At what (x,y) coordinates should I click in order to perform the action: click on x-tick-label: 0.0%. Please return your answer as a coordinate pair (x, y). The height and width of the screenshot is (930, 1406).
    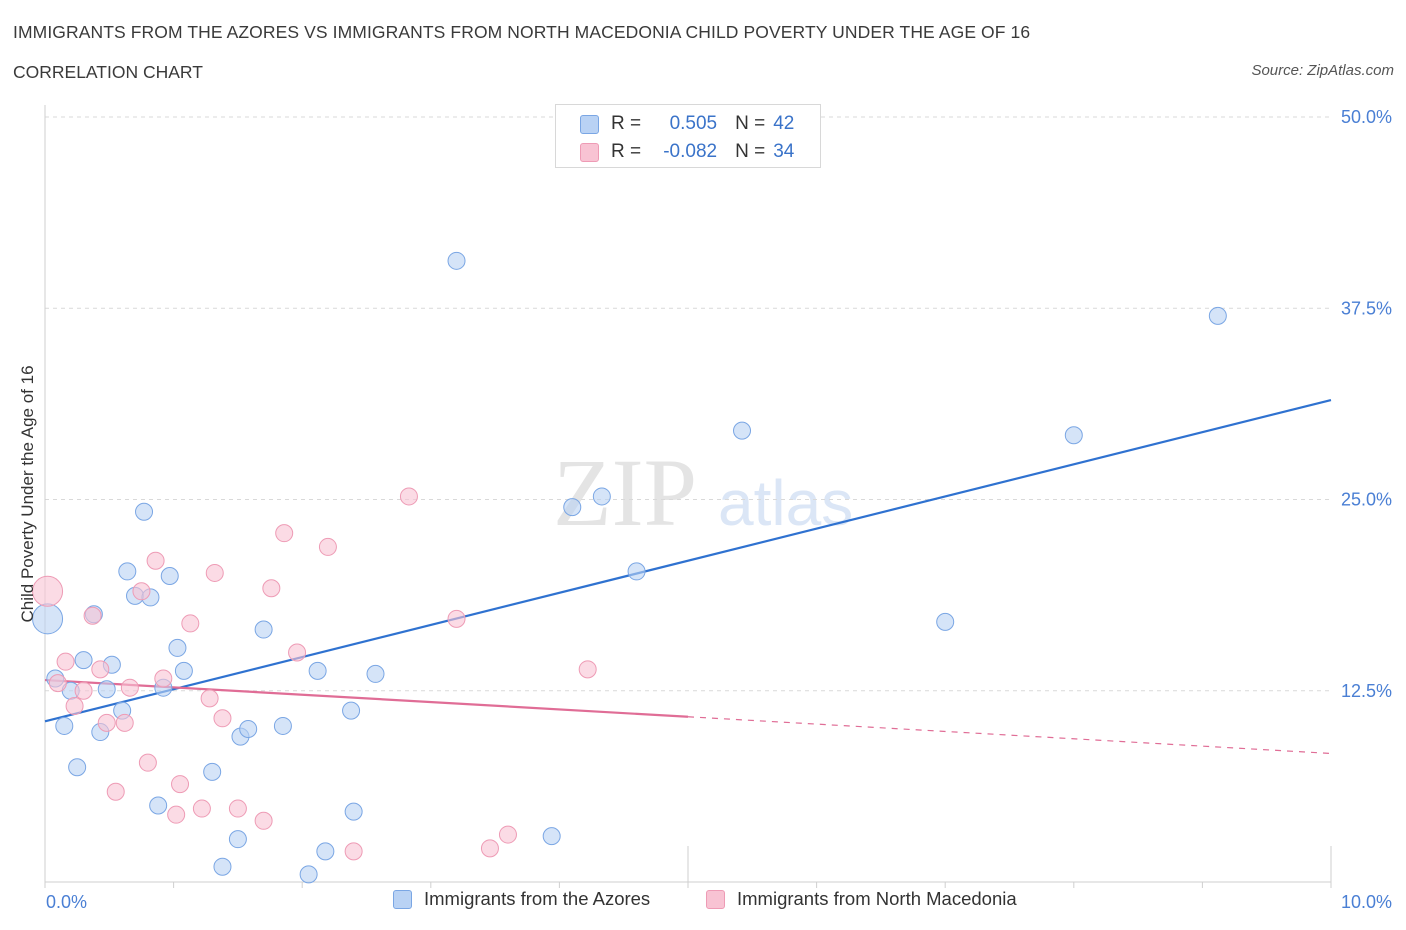
    Looking at the image, I should click on (66, 902).